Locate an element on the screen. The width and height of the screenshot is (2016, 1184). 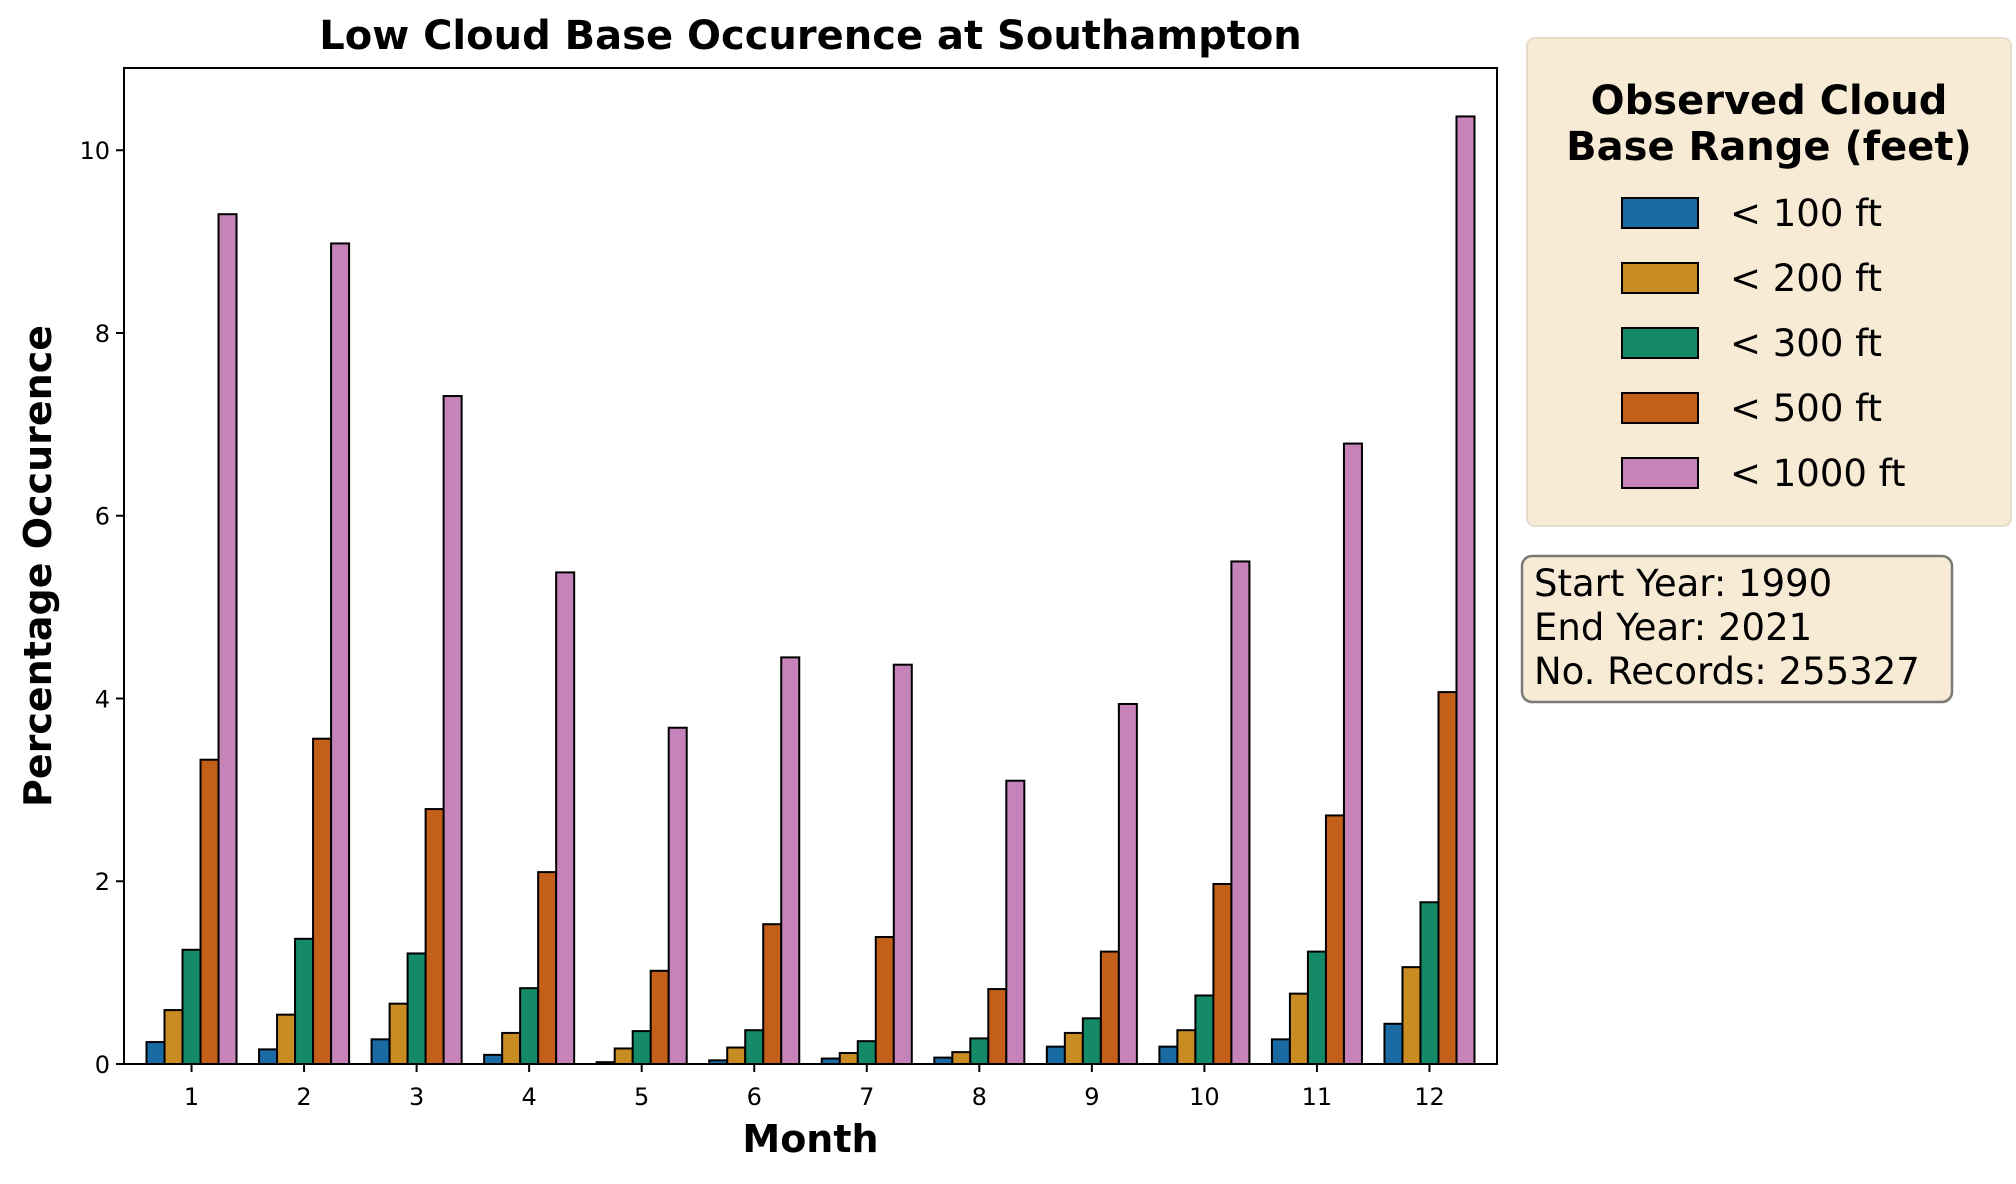
legend-title-line-1: Observed Cloud is located at coordinates (1769, 101).